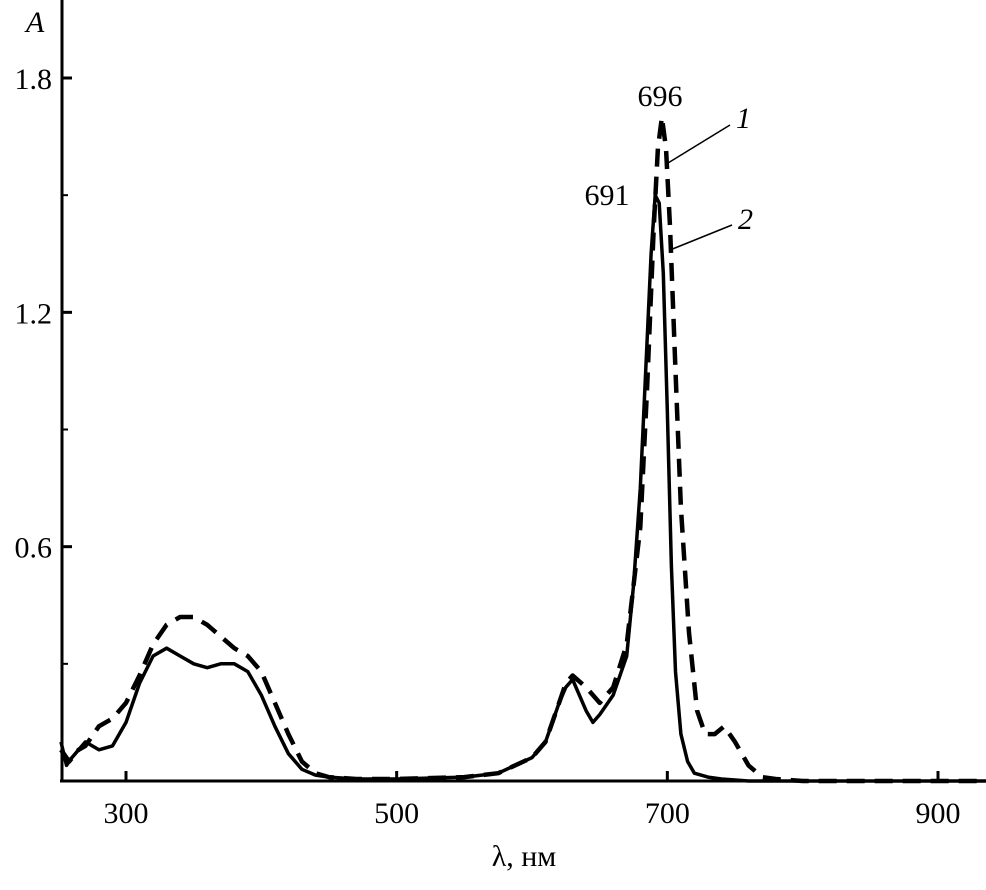 This screenshot has width=986, height=890. Describe the element at coordinates (524, 856) in the screenshot. I see `x-axis-label: λ, нм` at that location.